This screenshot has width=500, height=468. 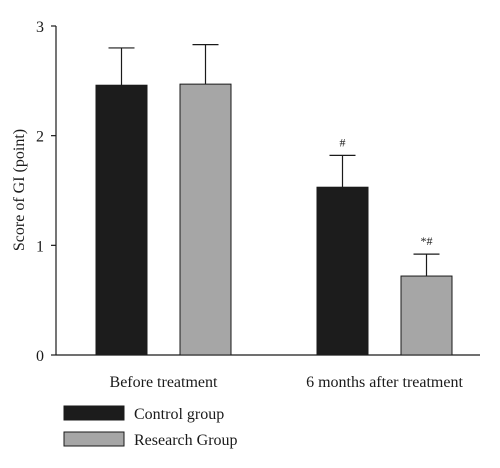 I want to click on legend-label: Control group, so click(x=179, y=414).